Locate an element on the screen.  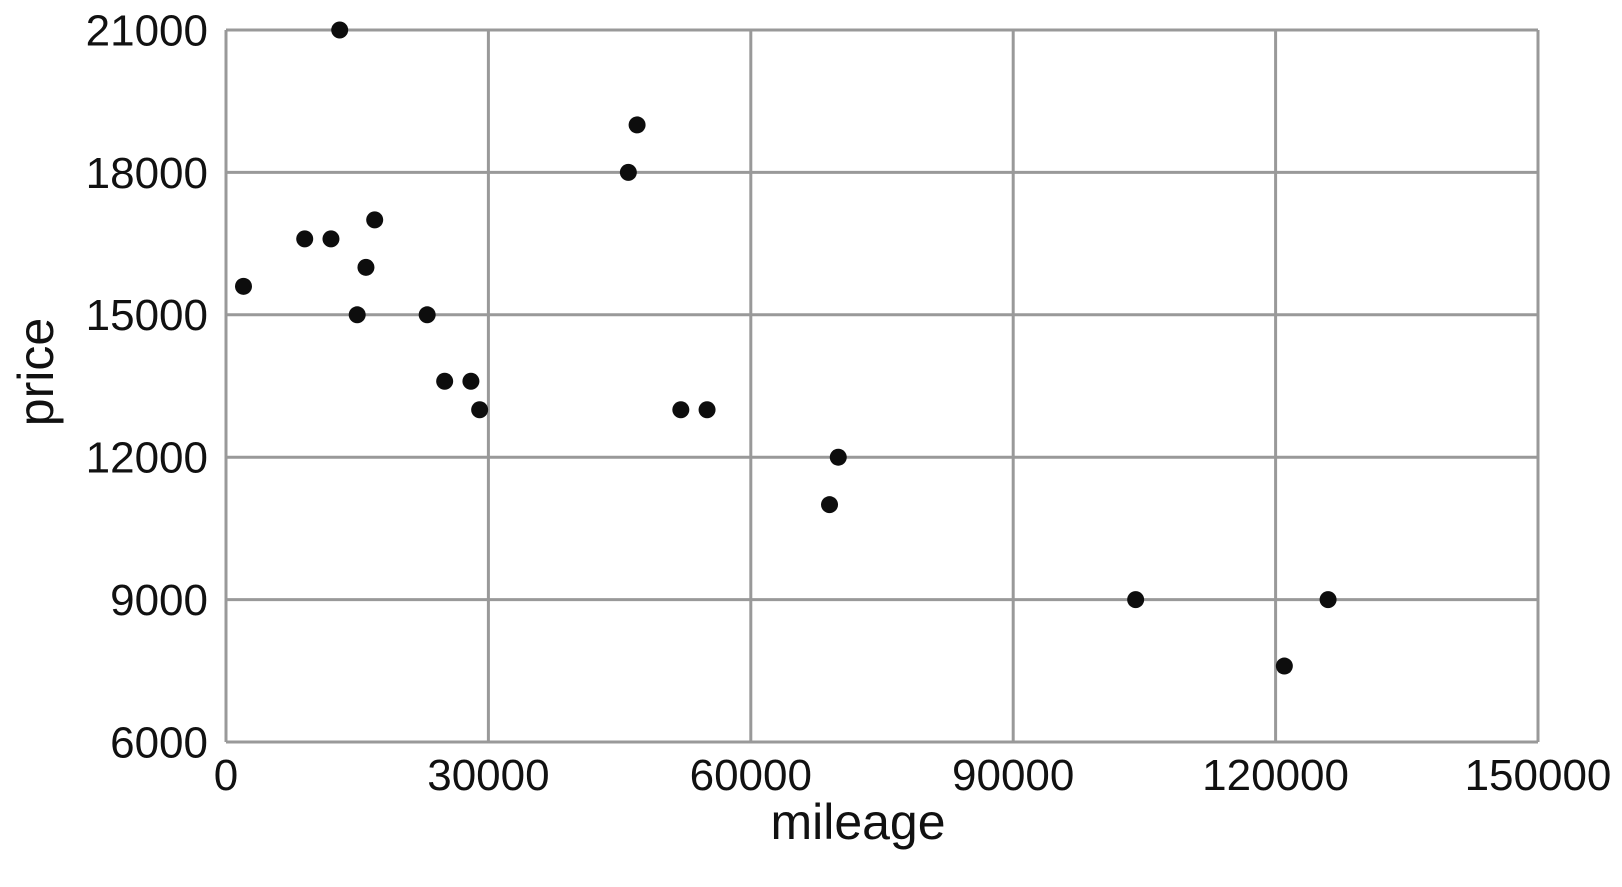
y-tick-label: 9000 is located at coordinates (159, 600).